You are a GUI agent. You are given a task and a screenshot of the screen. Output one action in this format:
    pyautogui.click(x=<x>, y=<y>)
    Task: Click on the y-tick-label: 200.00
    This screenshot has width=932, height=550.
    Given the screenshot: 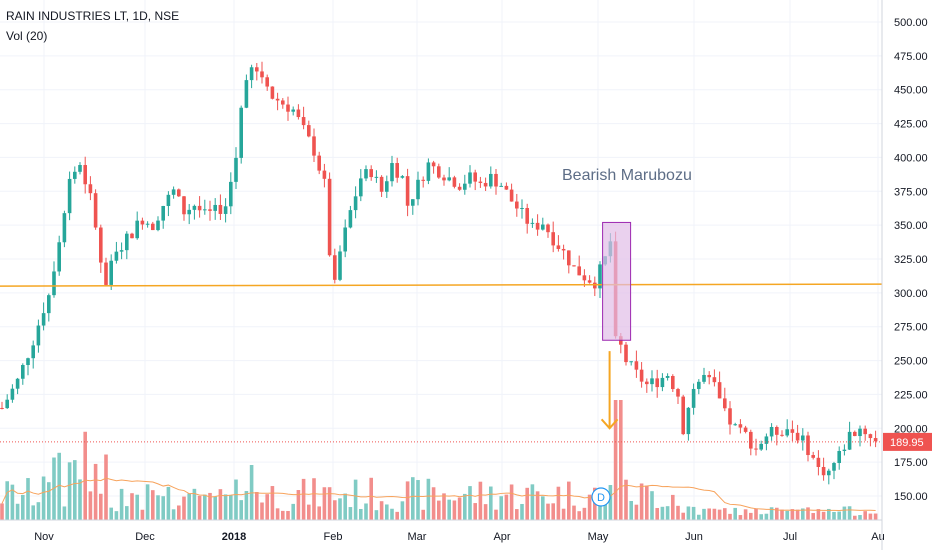 What is the action you would take?
    pyautogui.click(x=911, y=429)
    